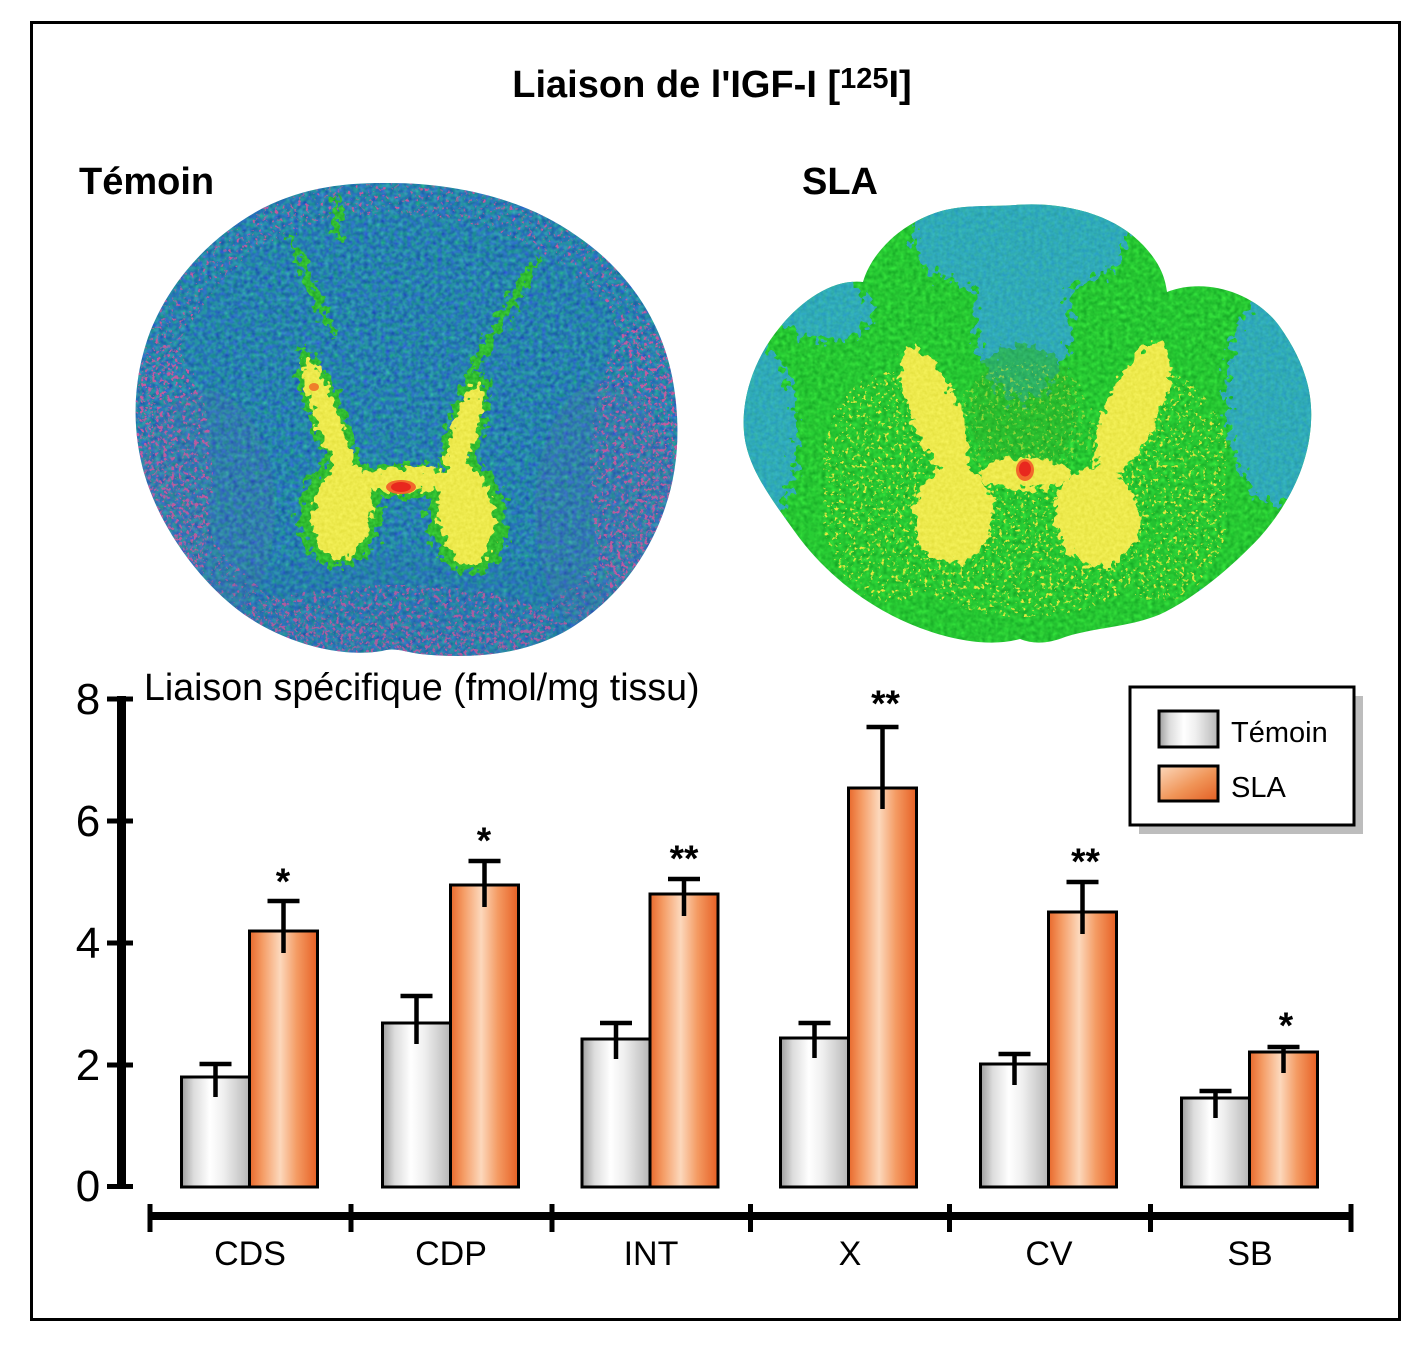 The width and height of the screenshot is (1424, 1371). I want to click on svg-text: 6, so click(88, 821).